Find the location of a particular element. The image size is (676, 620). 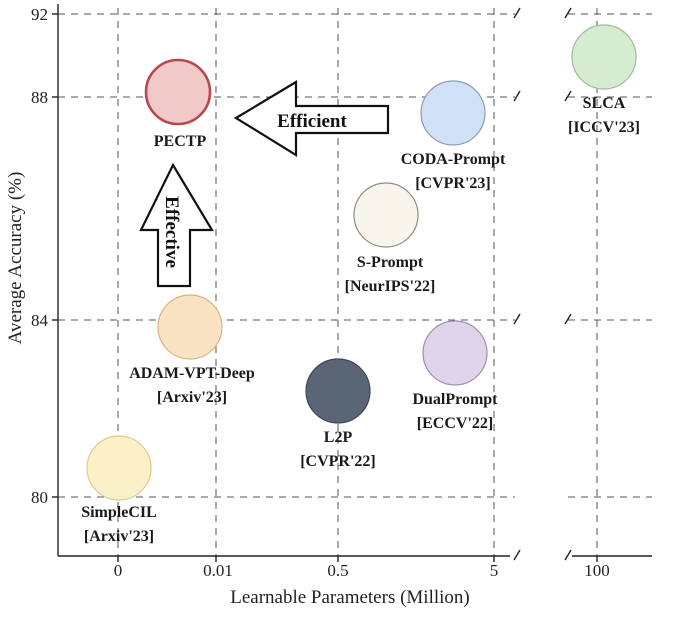

point-venue: [CVPR'22] is located at coordinates (338, 461).